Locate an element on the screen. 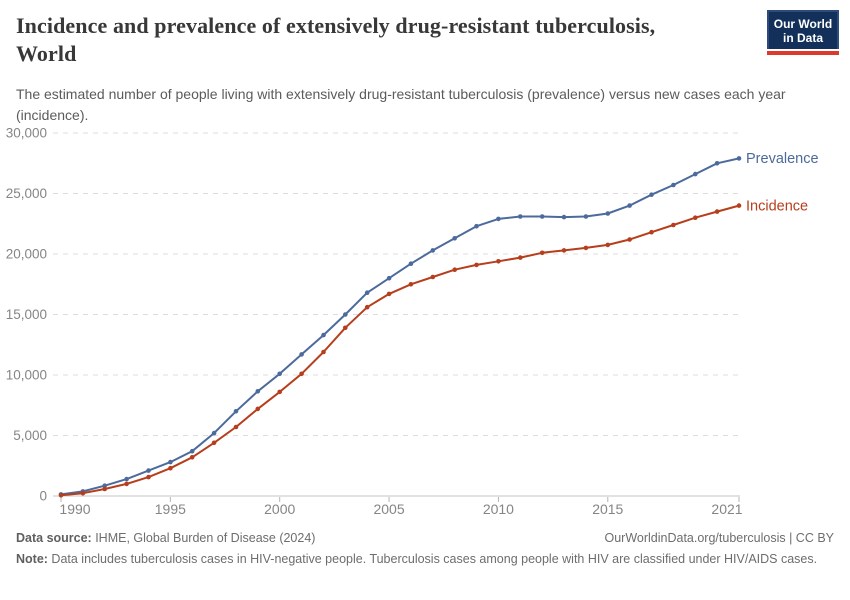 The width and height of the screenshot is (850, 600). x-axis-tick-label: 2000 is located at coordinates (279, 509).